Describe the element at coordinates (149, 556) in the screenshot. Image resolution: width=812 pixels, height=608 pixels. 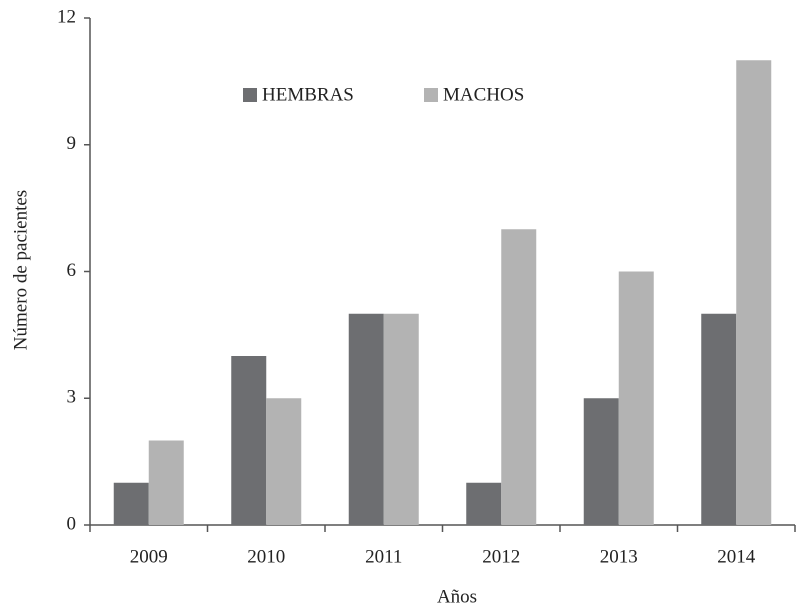
I see `x-tick-label: 2009` at that location.